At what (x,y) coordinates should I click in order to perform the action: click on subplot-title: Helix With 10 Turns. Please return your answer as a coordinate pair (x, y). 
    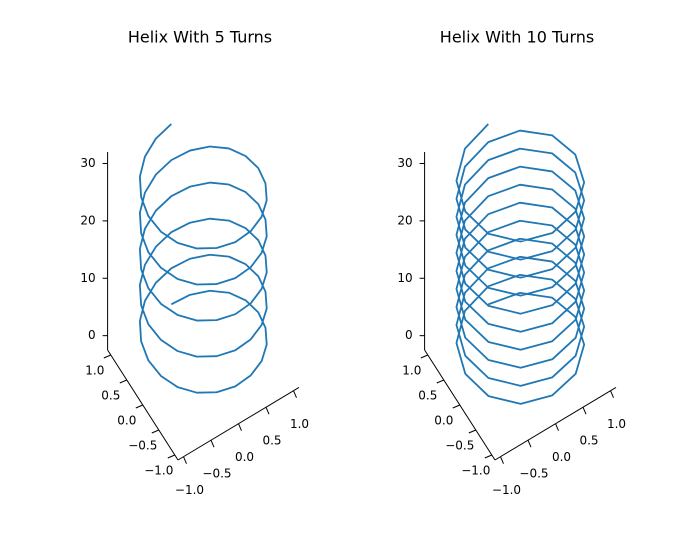
    Looking at the image, I should click on (517, 37).